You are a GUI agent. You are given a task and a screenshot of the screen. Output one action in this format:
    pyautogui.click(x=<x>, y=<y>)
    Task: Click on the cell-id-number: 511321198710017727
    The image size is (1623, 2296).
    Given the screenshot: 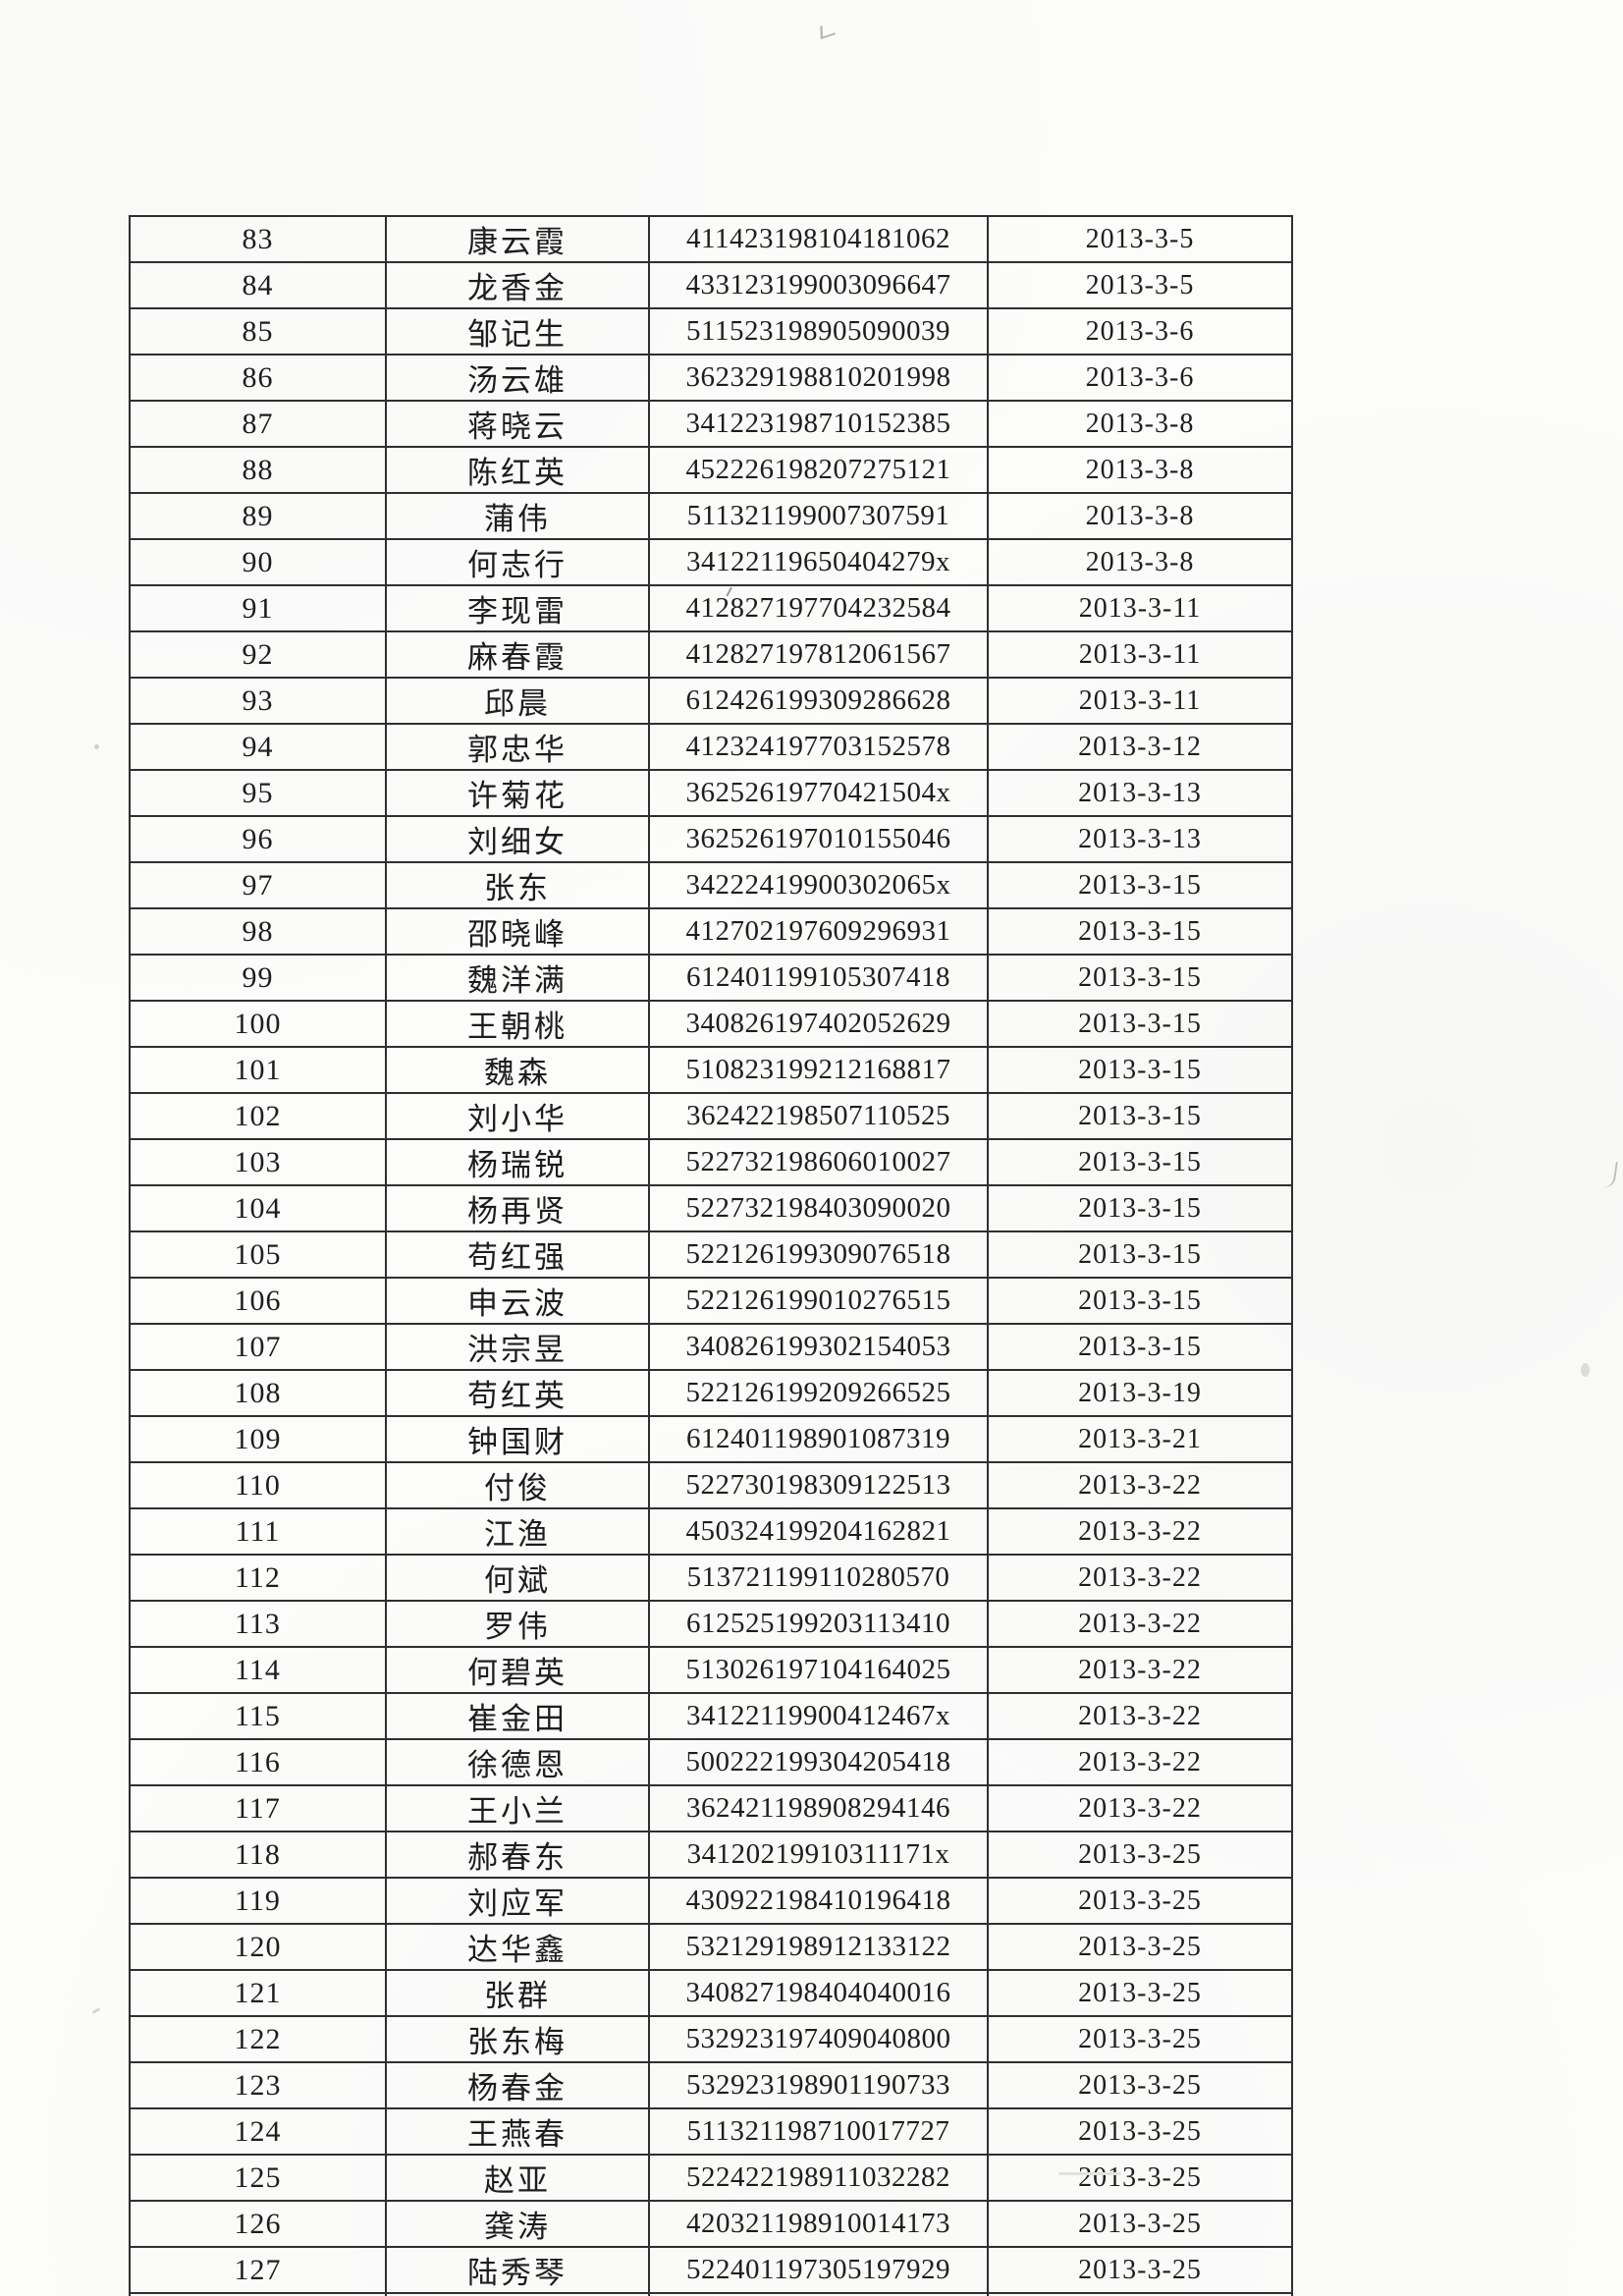 What is the action you would take?
    pyautogui.click(x=818, y=2131)
    